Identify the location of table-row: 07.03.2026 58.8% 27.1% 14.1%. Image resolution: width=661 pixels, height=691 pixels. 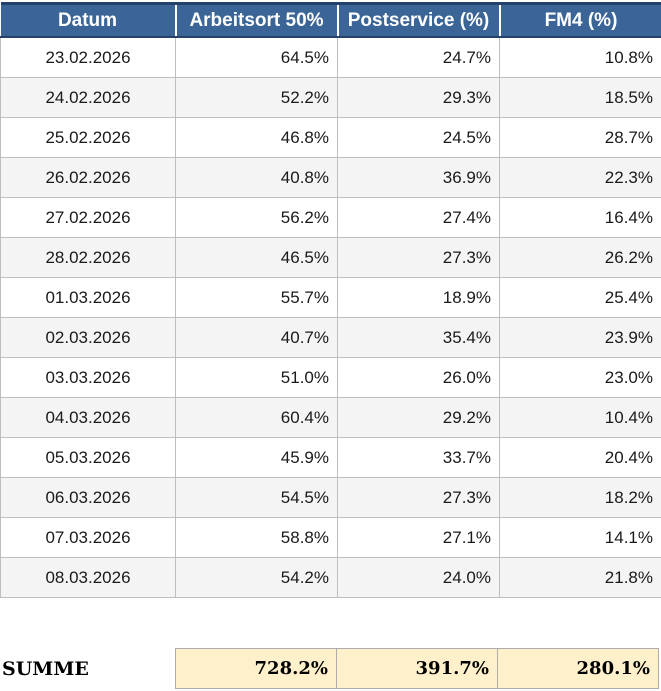
(330, 537).